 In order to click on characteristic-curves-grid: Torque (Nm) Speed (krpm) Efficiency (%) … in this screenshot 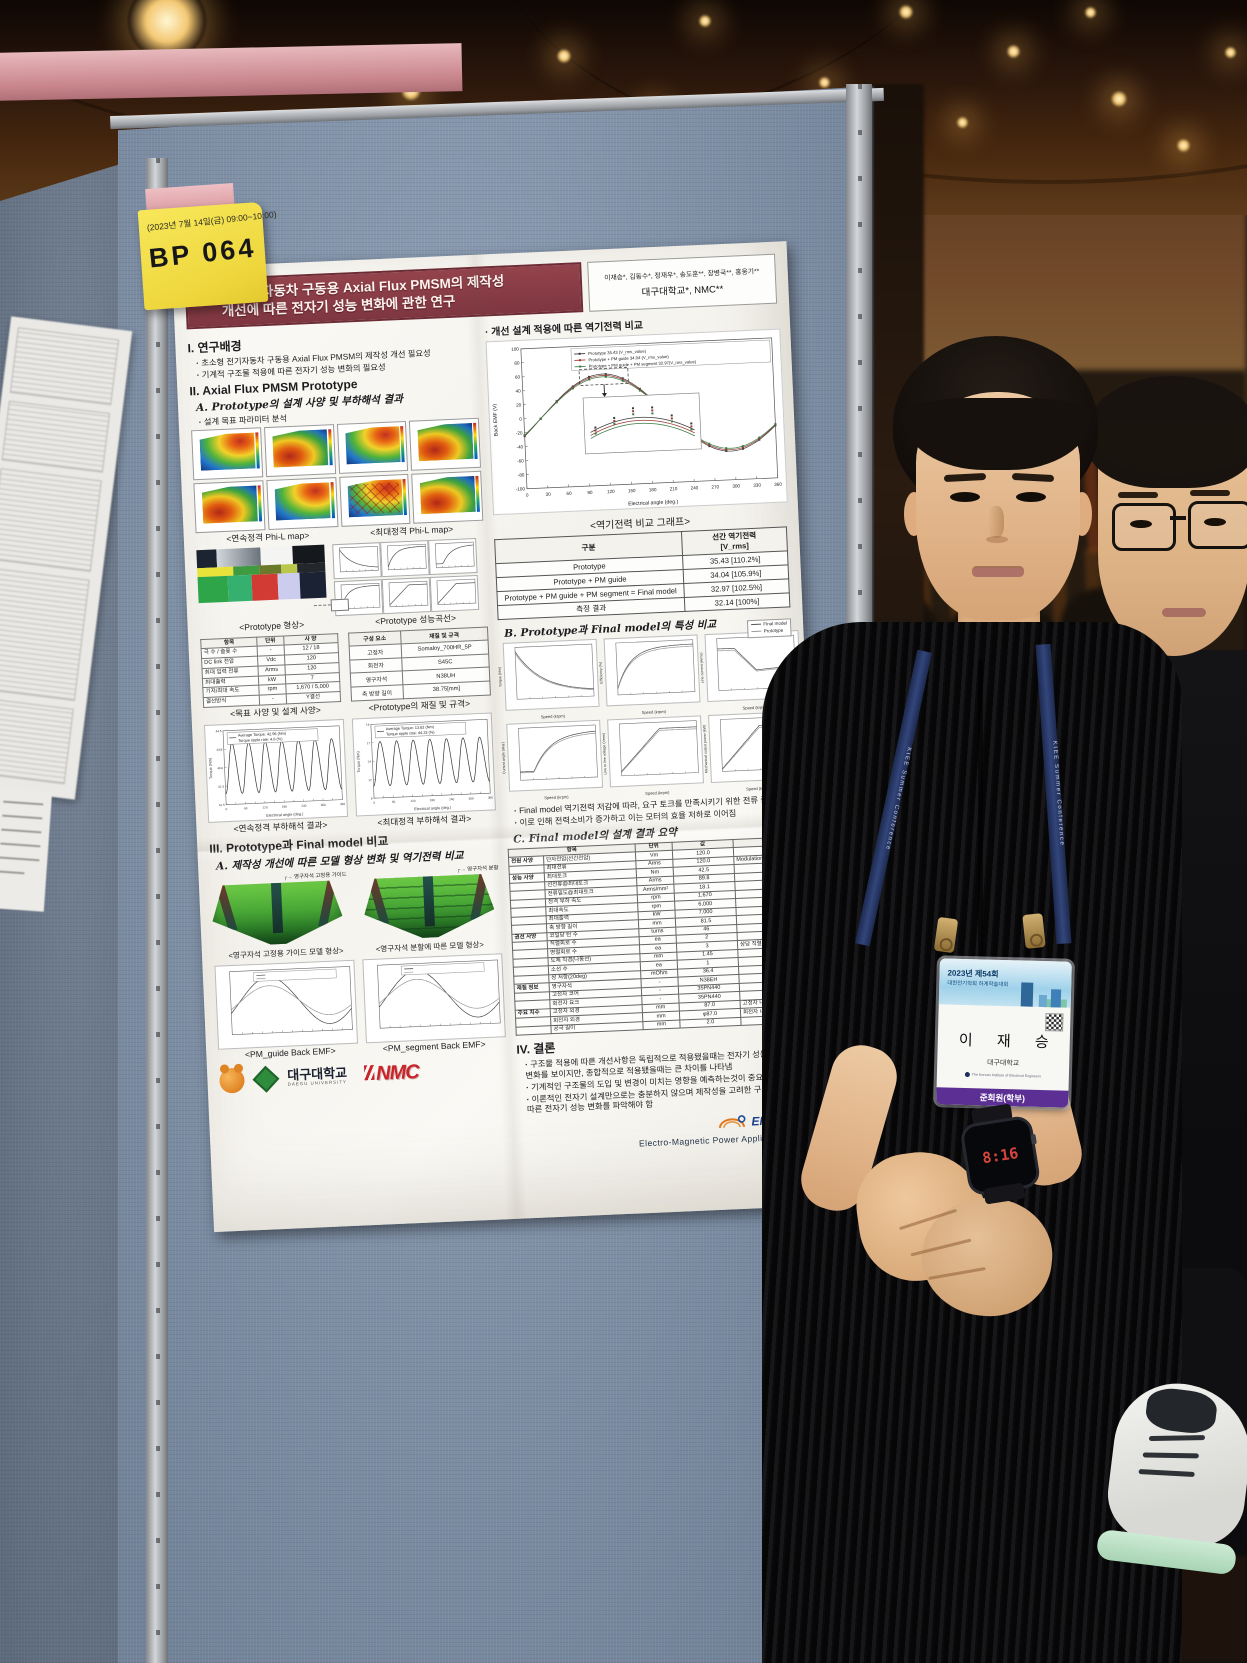, I will do `click(651, 716)`.